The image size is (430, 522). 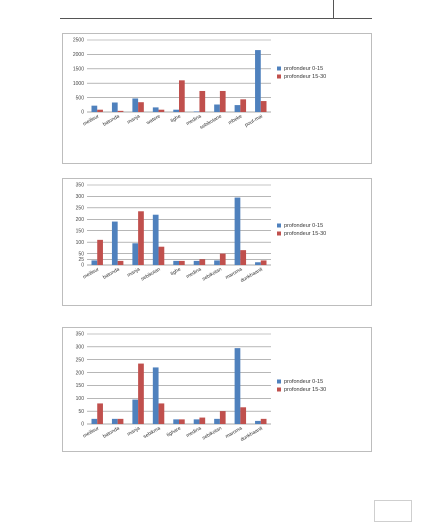 I want to click on y-tick-label: 2000, so click(x=78, y=55).